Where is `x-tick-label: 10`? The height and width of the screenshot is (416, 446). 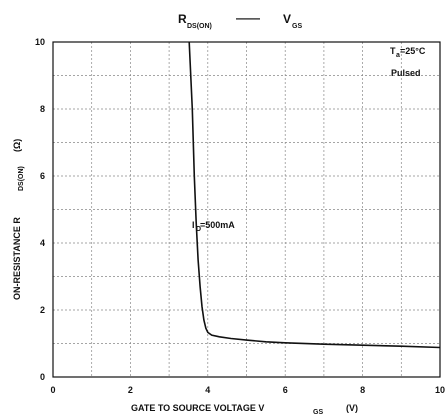
x-tick-label: 10 is located at coordinates (440, 390).